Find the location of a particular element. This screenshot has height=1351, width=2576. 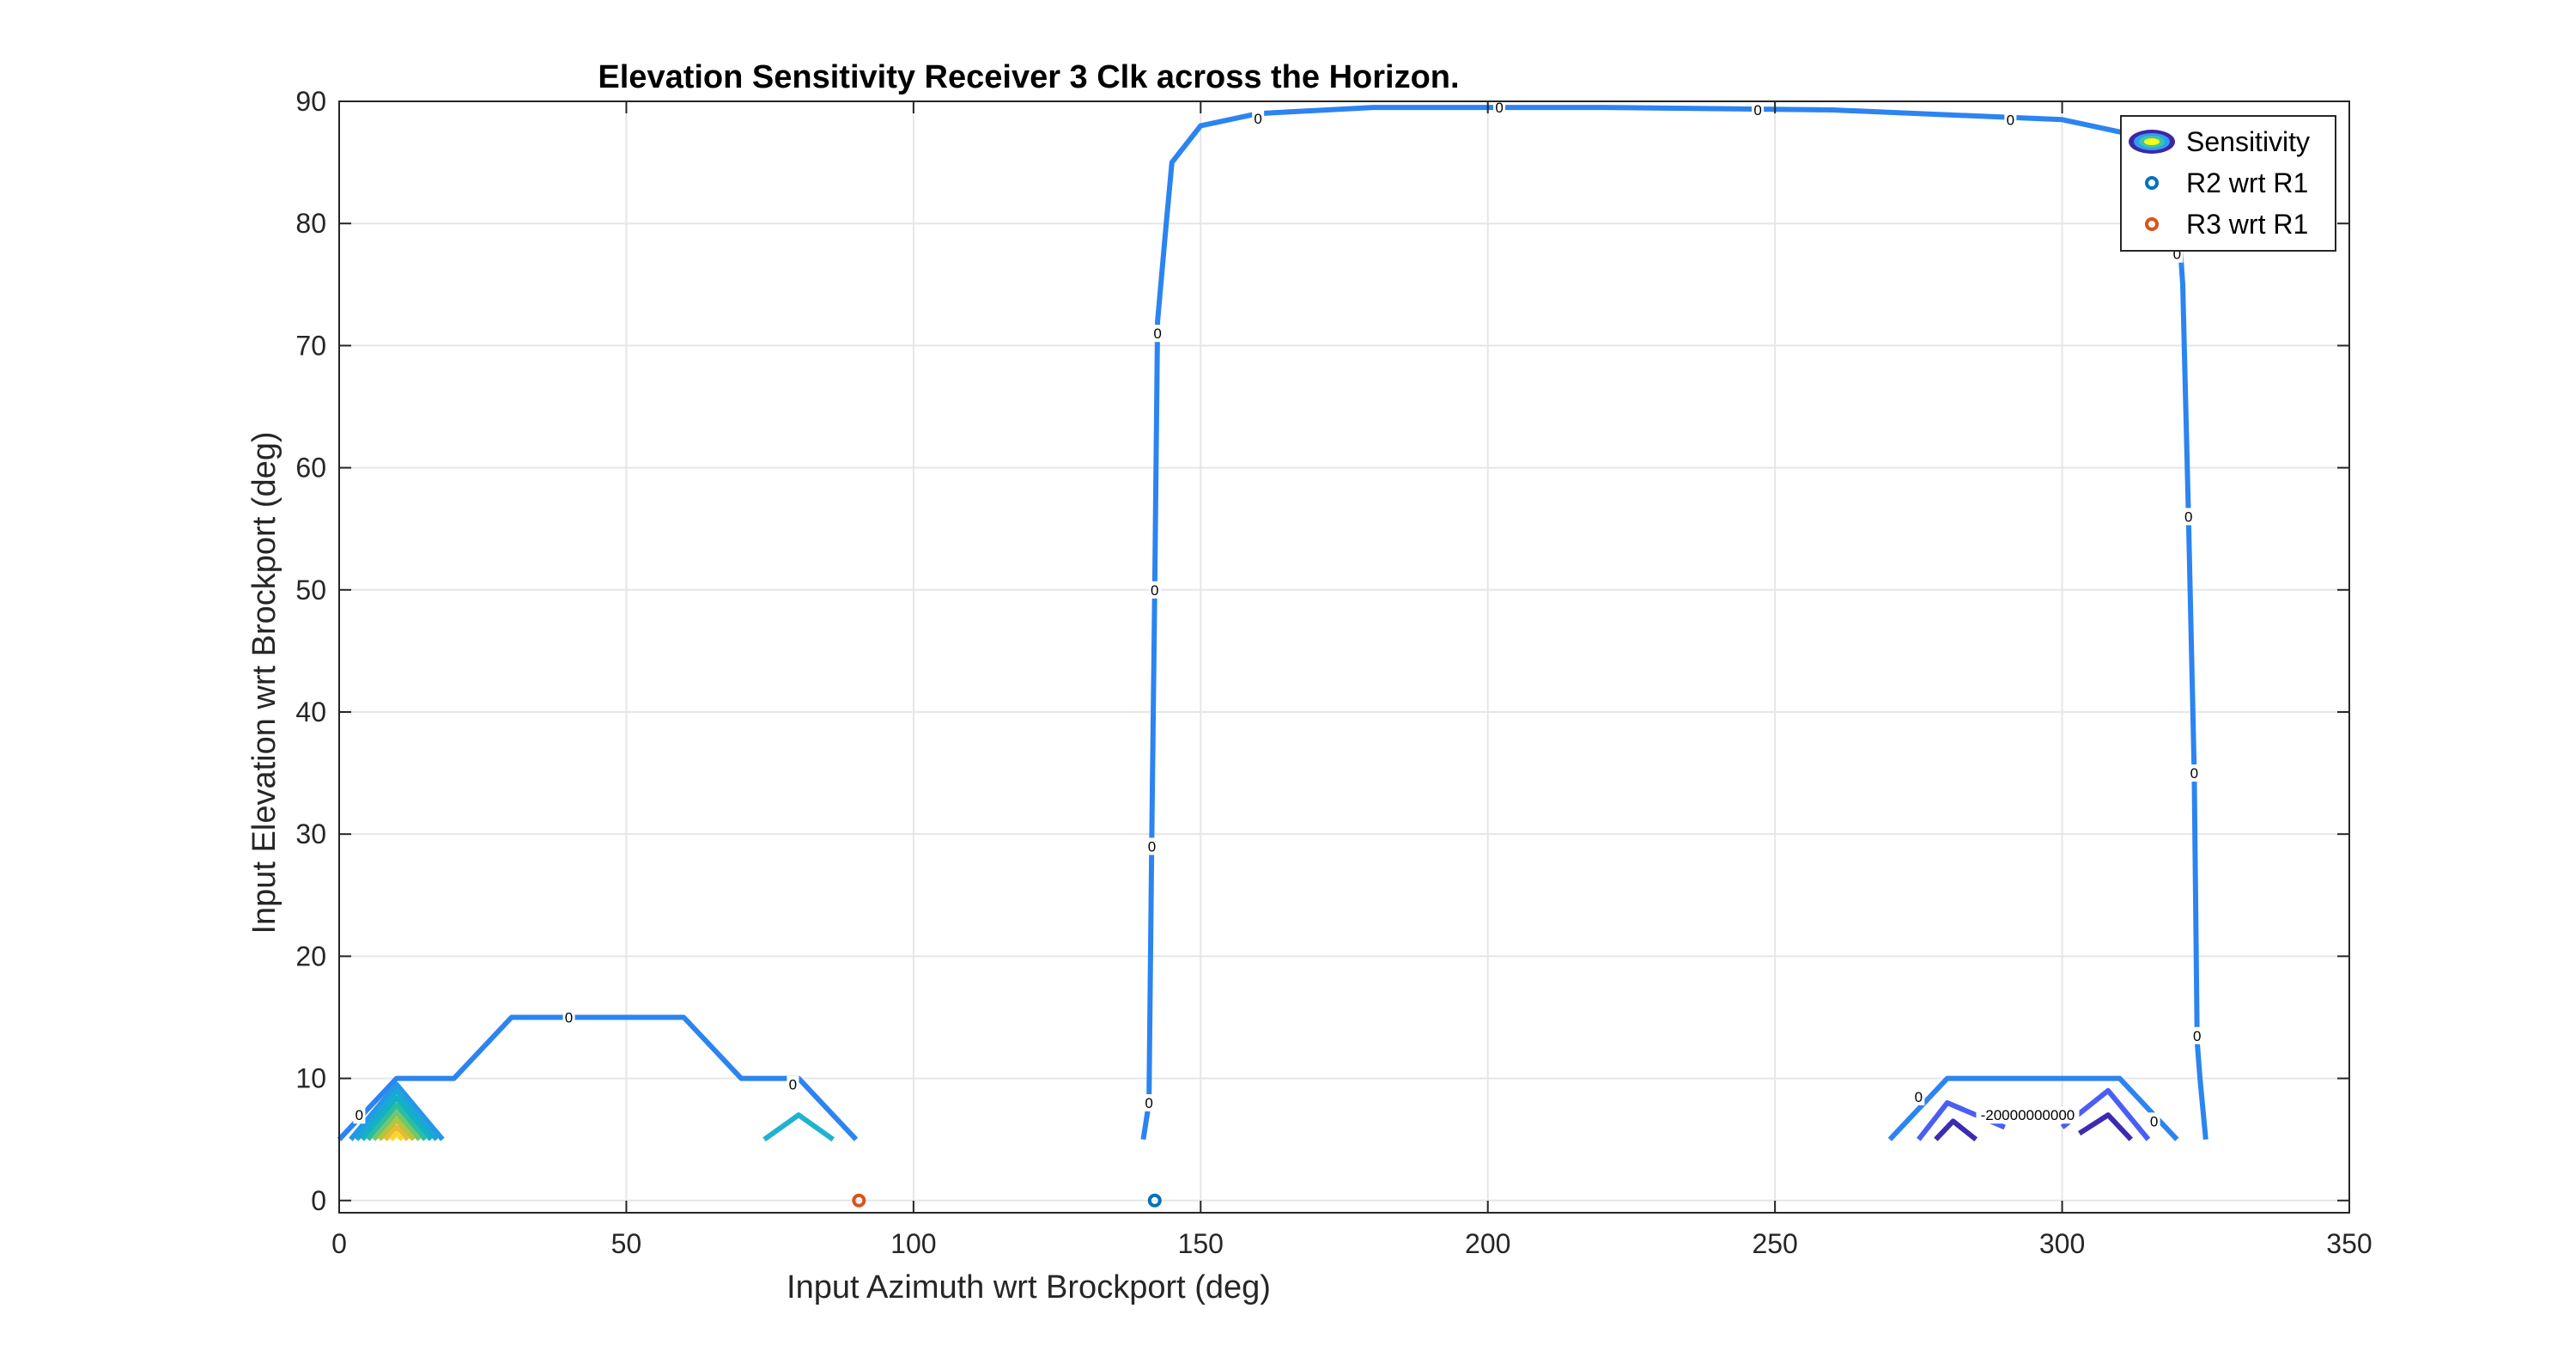

marker-r3-wrt-r1 is located at coordinates (859, 1200).